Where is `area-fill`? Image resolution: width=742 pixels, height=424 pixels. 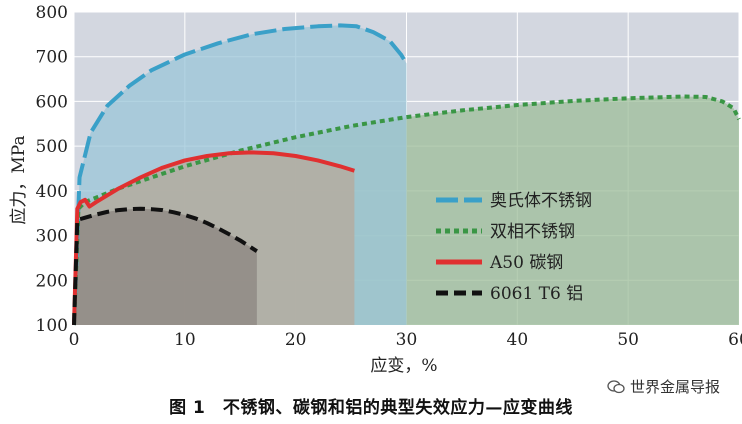 area-fill is located at coordinates (165, 266).